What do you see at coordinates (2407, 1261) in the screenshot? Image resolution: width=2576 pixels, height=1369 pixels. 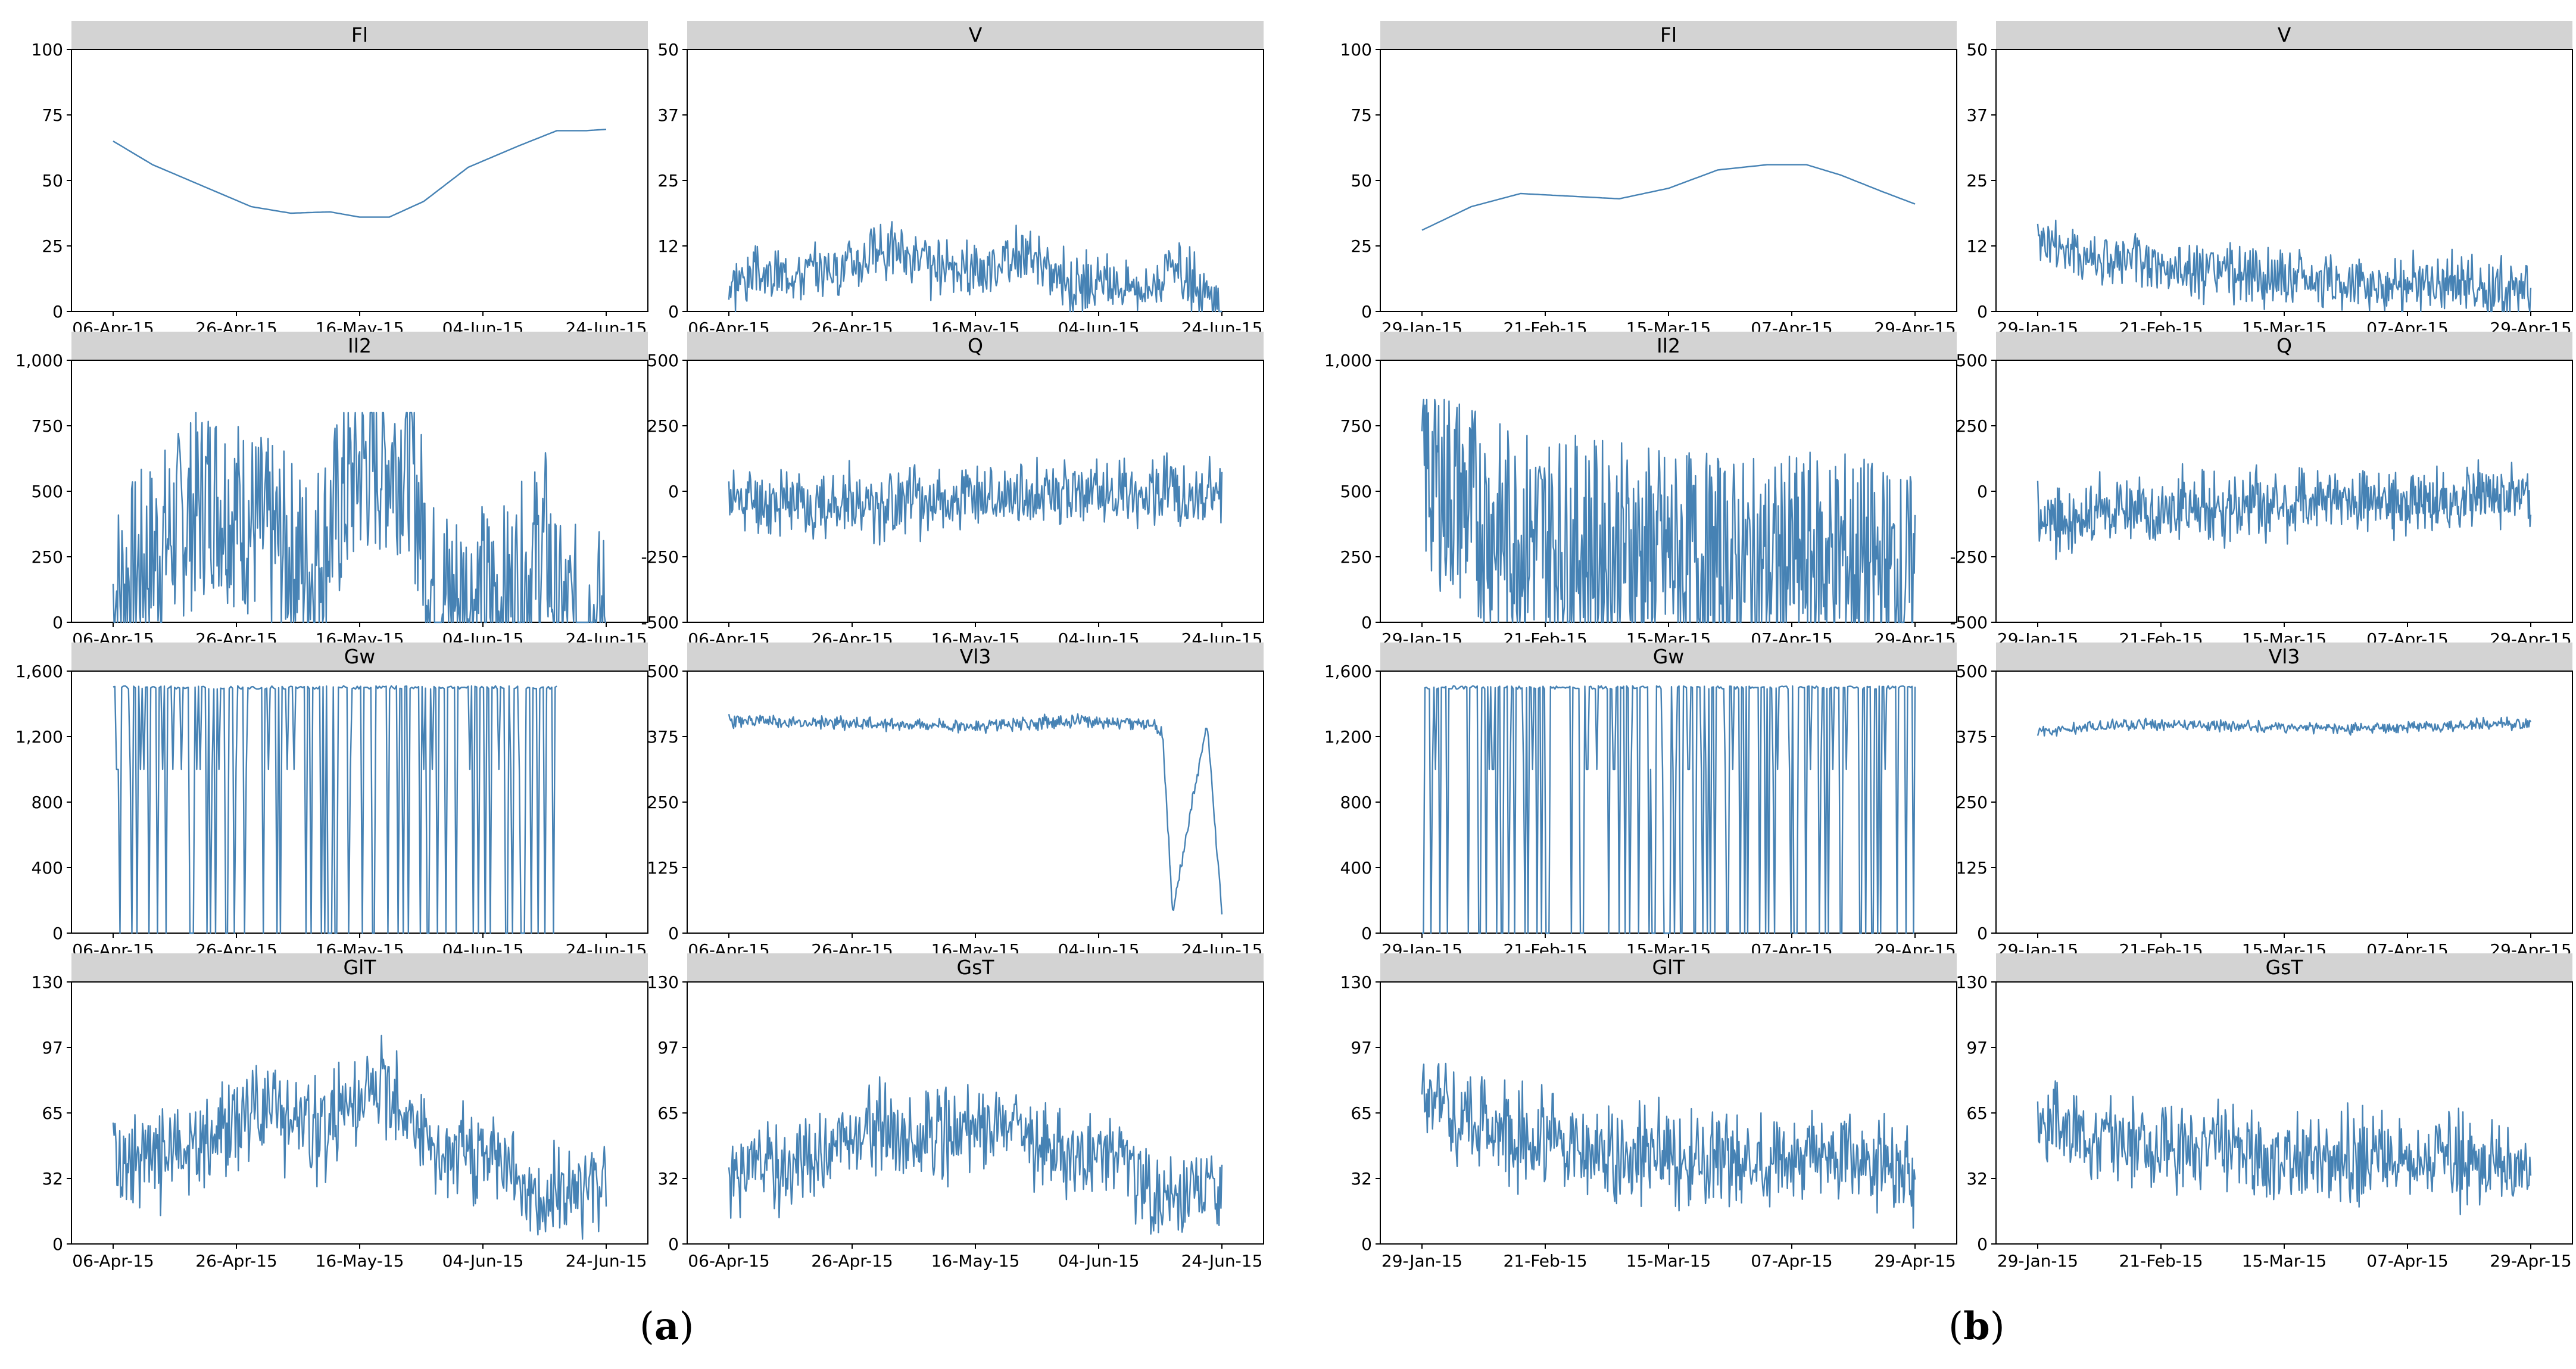 I see `x-tick-label: 07-Apr-15` at bounding box center [2407, 1261].